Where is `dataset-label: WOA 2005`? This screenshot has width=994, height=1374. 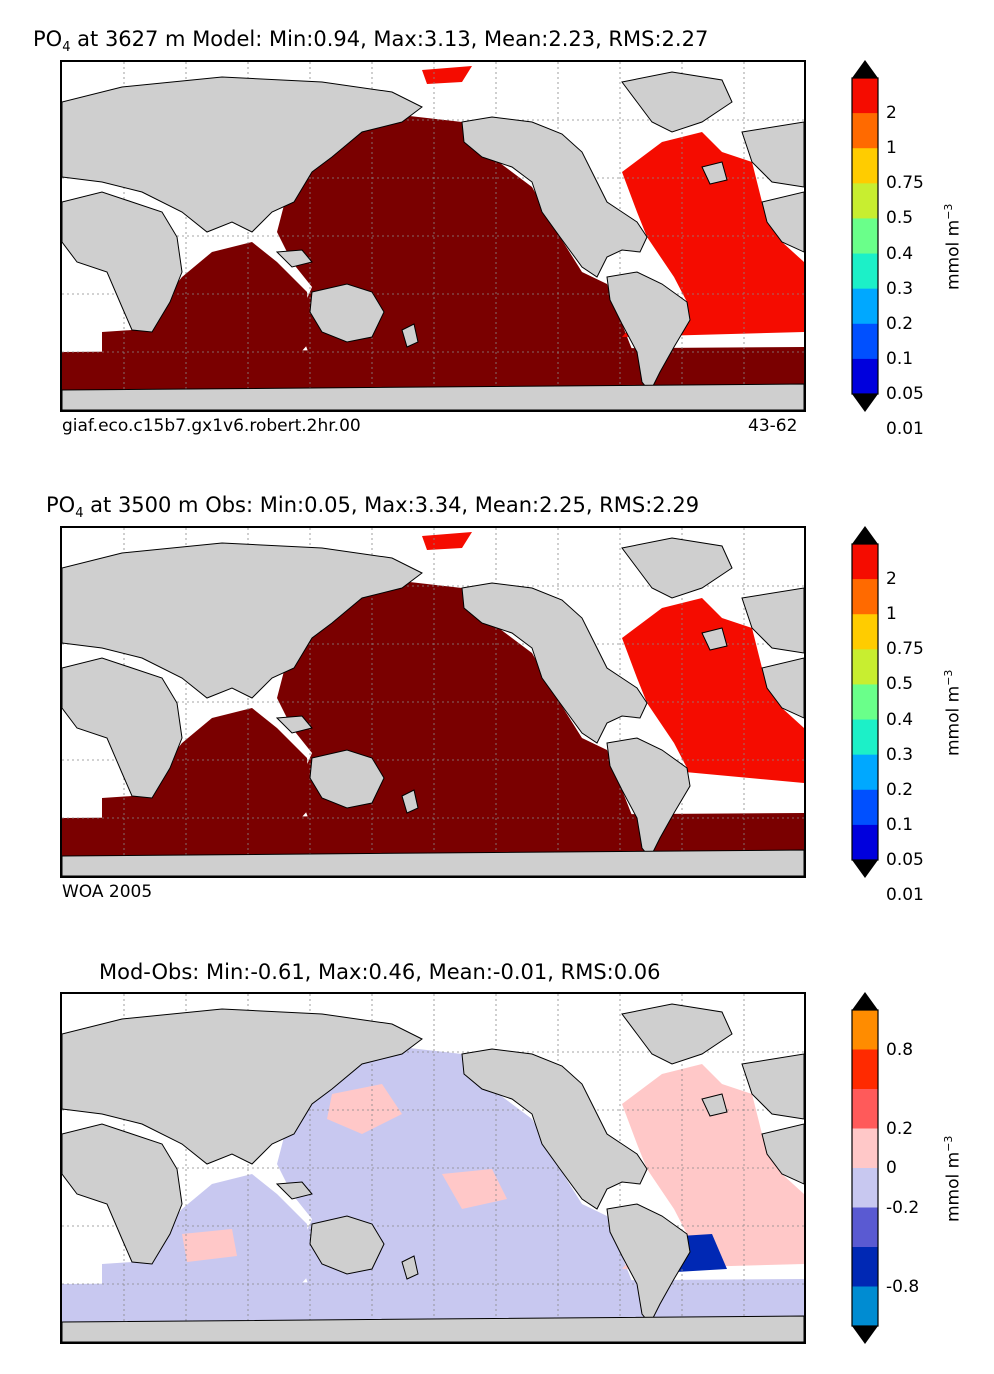 dataset-label: WOA 2005 is located at coordinates (107, 892).